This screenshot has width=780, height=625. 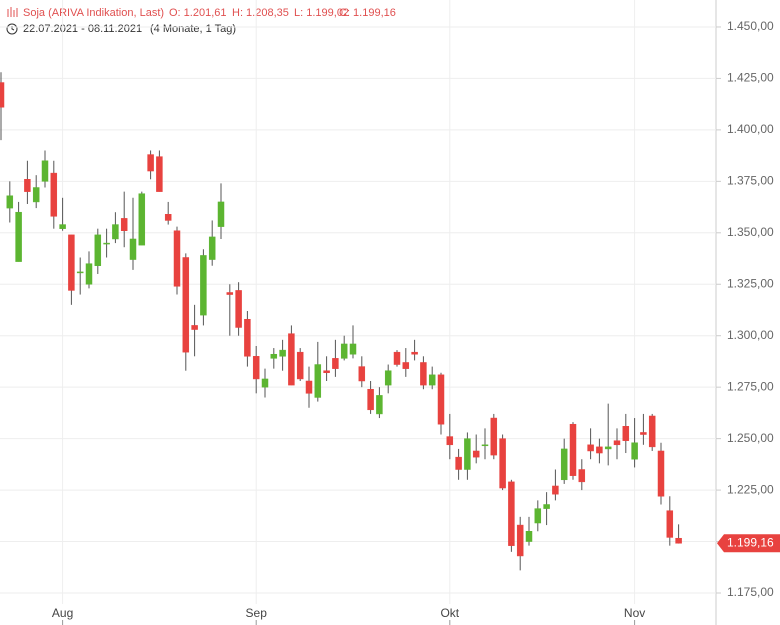 I want to click on y-tick-label: 1.300,00, so click(x=750, y=335).